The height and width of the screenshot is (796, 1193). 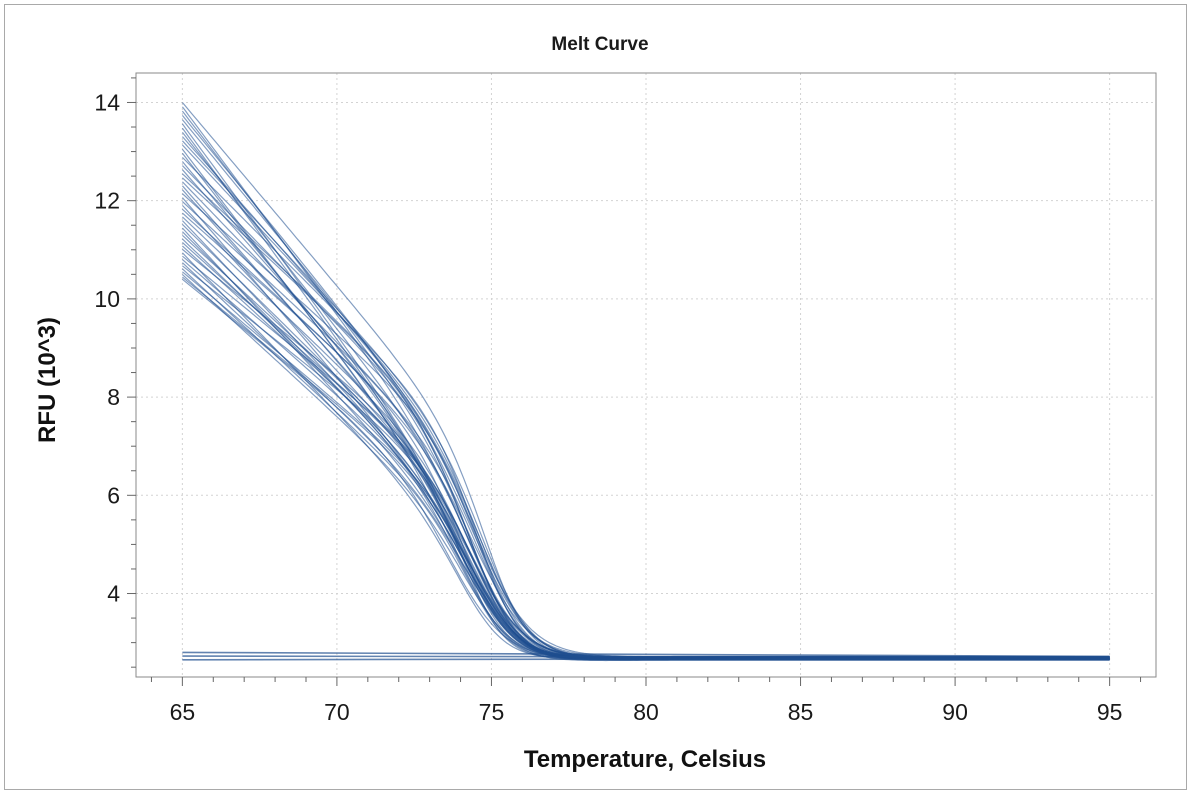 What do you see at coordinates (646, 712) in the screenshot?
I see `x-tick-label: 80` at bounding box center [646, 712].